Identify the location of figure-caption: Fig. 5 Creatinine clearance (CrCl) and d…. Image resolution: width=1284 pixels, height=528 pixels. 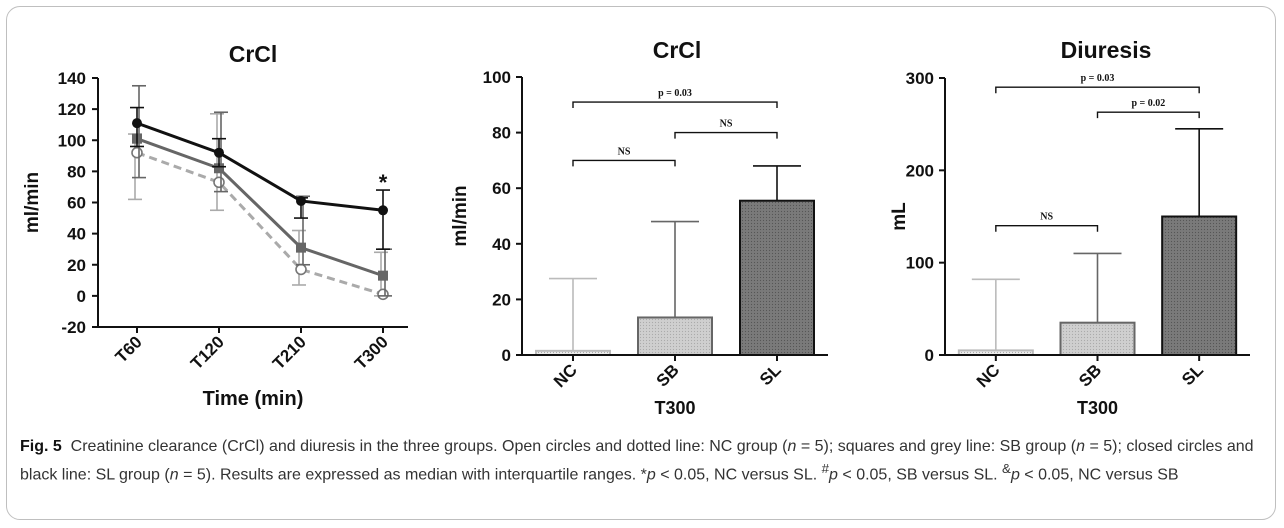
(645, 461).